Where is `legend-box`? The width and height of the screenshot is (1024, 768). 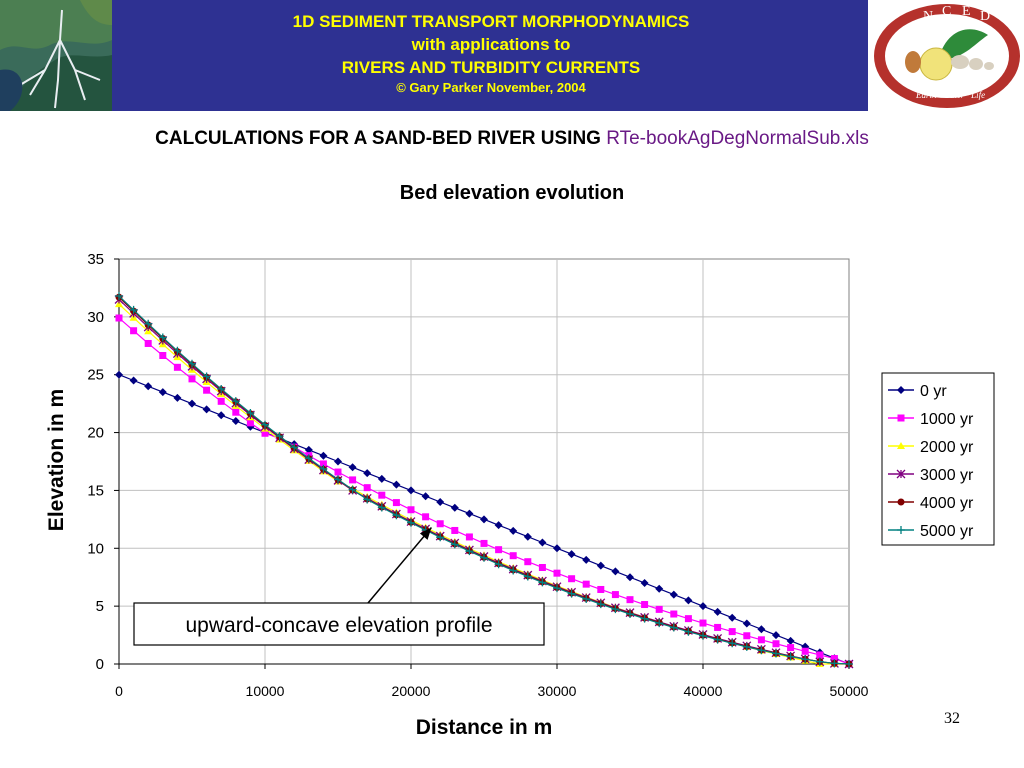
legend-box is located at coordinates (938, 459).